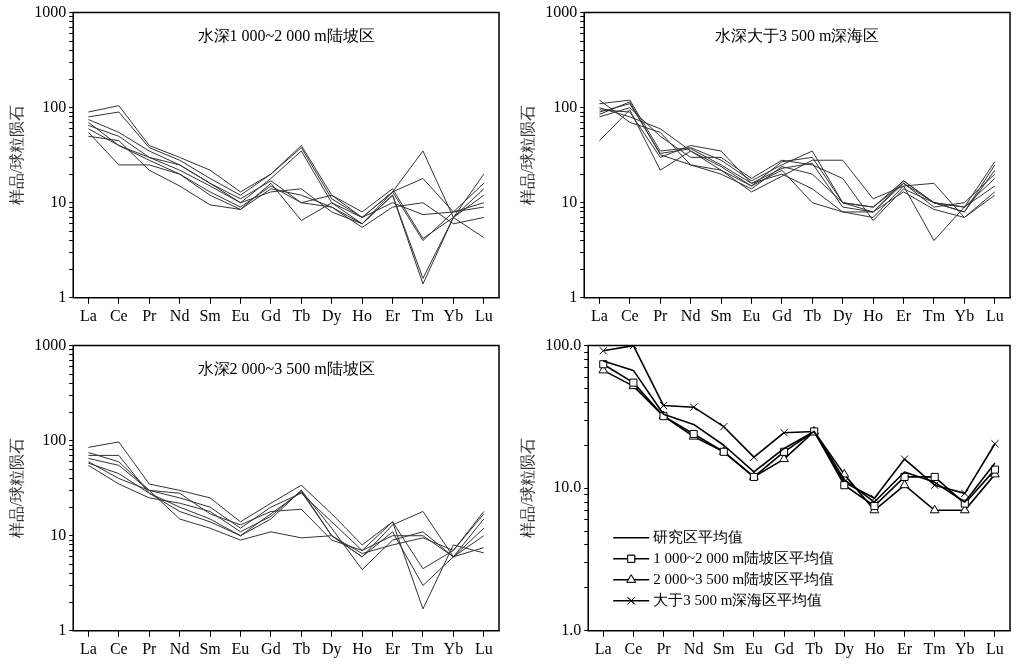 This screenshot has height=667, width=1023. What do you see at coordinates (738, 599) in the screenshot?
I see `legend-label: 大于3 500 m深海区平均值` at bounding box center [738, 599].